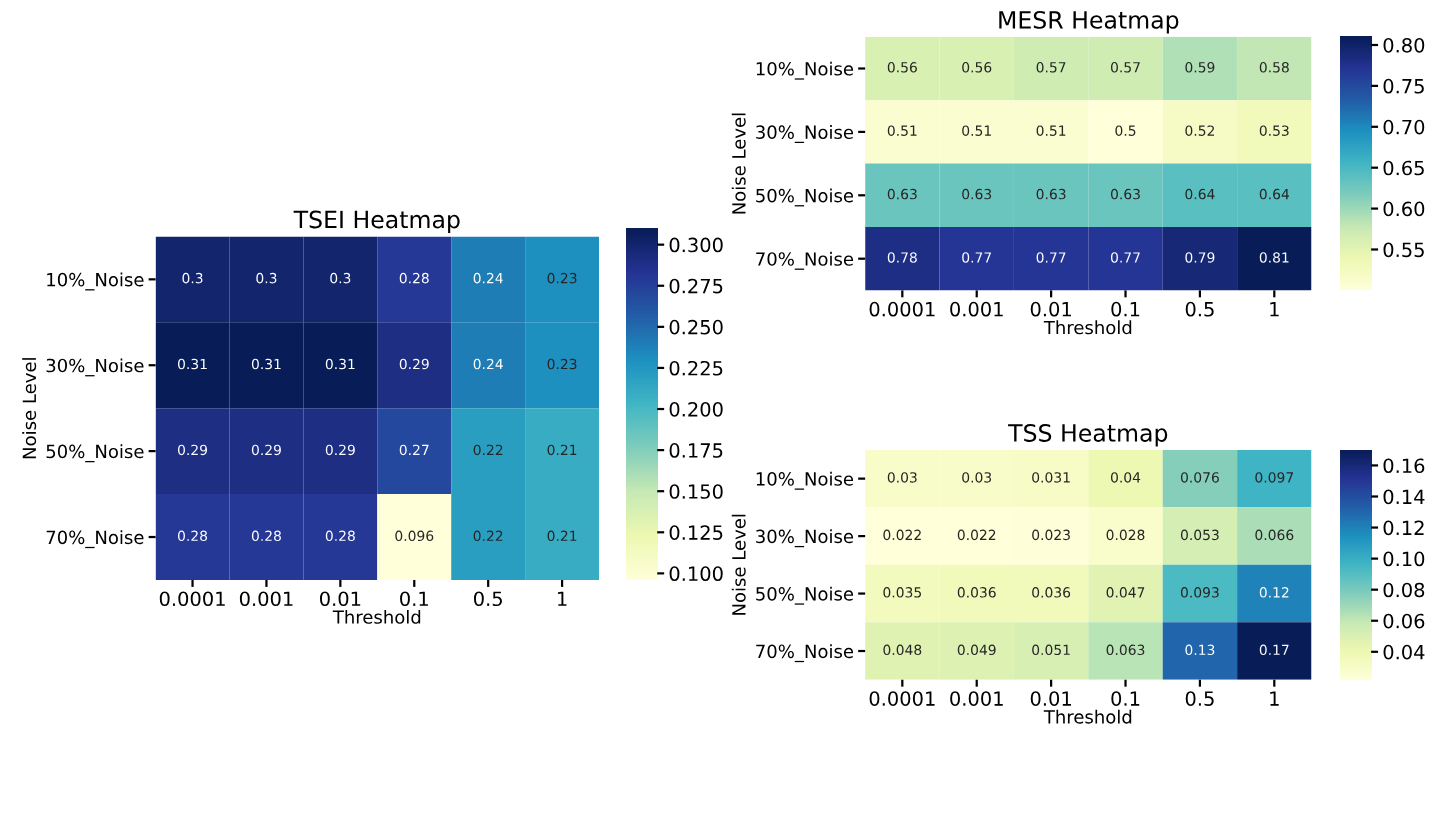 This screenshot has width=1454, height=818. What do you see at coordinates (1404, 209) in the screenshot?
I see `color-bar-label: 0.60` at bounding box center [1404, 209].